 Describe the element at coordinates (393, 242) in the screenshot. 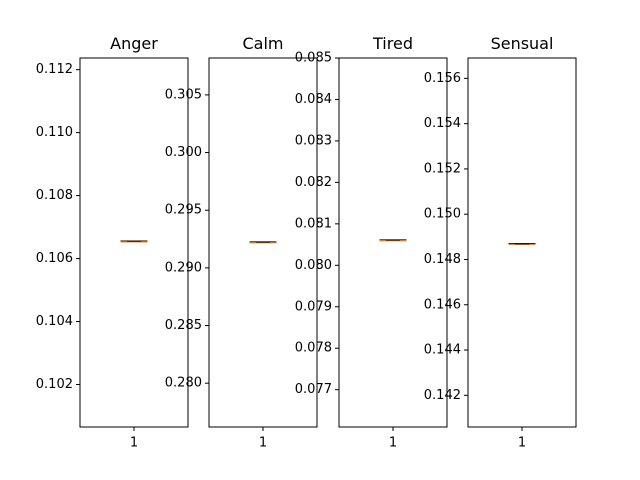

I see `panel-tired-frame` at that location.